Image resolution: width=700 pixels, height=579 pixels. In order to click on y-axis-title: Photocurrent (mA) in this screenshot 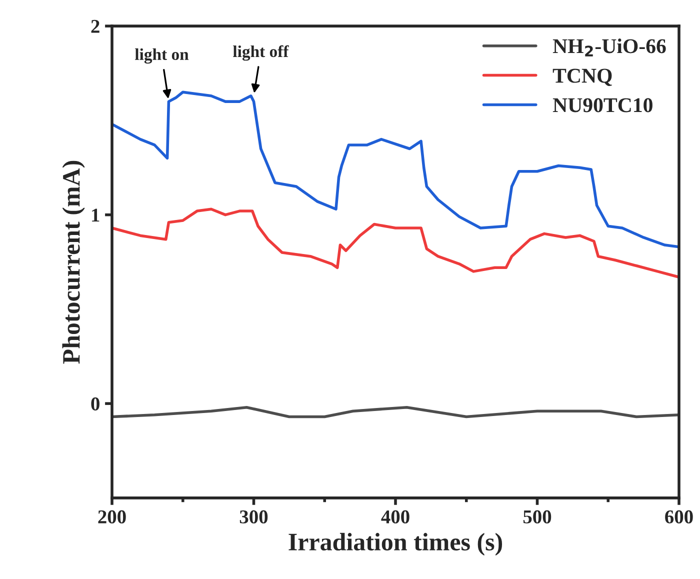, I will do `click(73, 262)`.